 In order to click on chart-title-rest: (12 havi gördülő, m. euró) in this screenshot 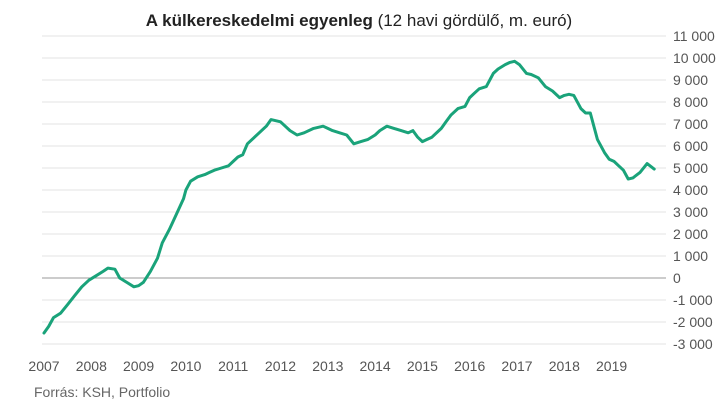, I will do `click(472, 20)`.